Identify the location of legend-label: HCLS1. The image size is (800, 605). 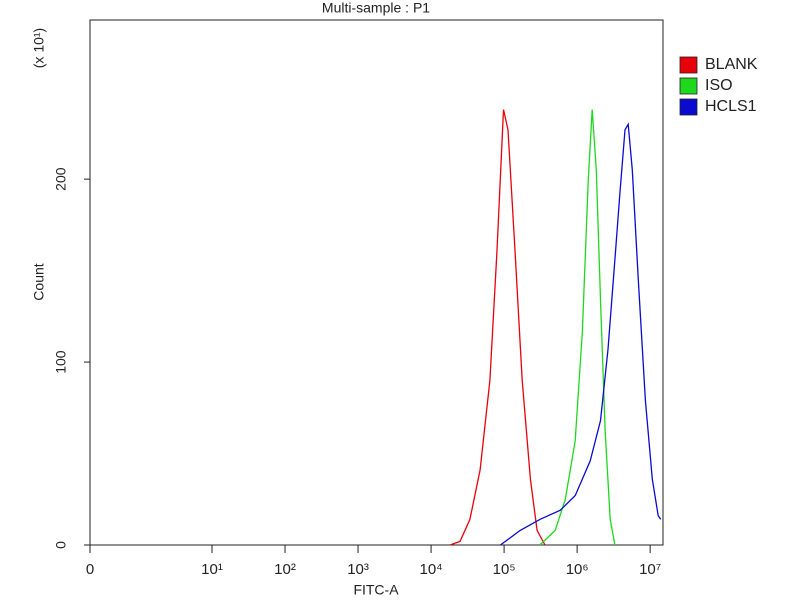
(731, 106).